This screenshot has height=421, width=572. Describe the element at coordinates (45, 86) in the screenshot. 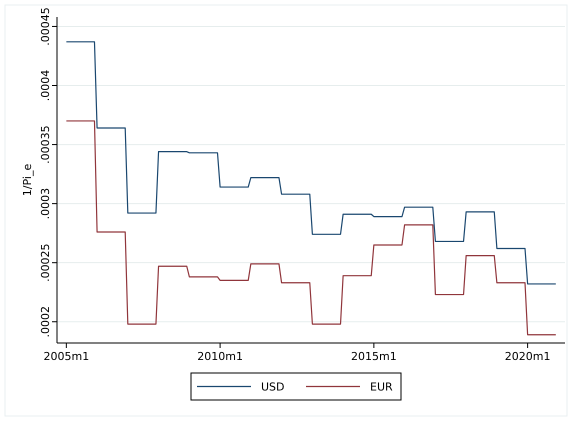

I see `y-tick-label: .0004` at that location.